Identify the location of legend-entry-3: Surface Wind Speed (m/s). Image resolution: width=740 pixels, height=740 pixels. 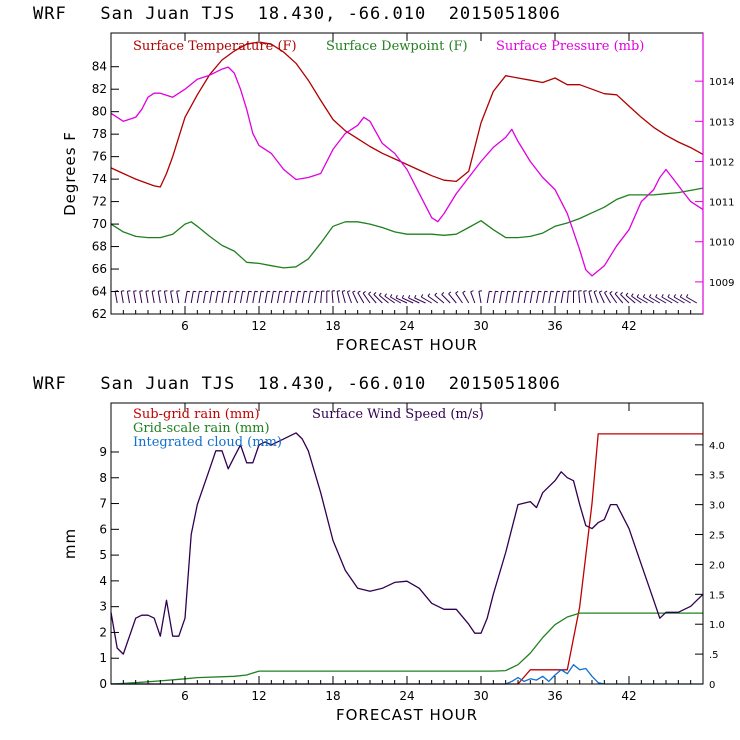
(398, 414).